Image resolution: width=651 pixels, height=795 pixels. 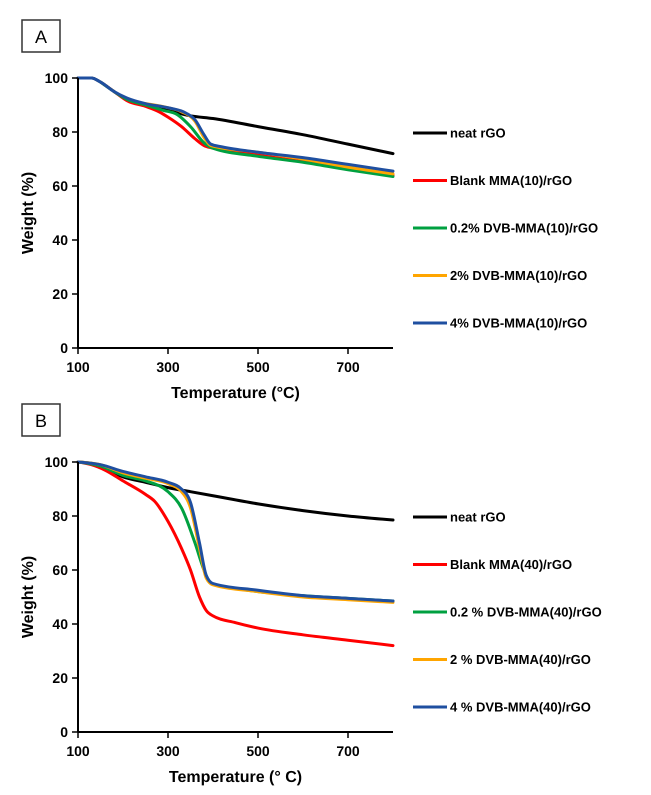 What do you see at coordinates (519, 276) in the screenshot?
I see `legend-label: 2% DVB-MMA(10)/rGO` at bounding box center [519, 276].